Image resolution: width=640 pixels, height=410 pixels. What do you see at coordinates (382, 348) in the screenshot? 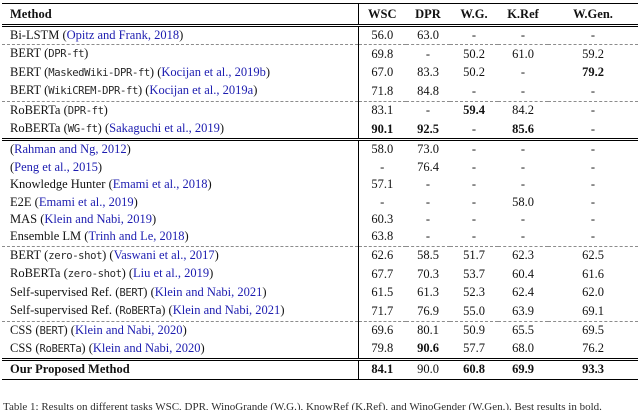
I see `value-cell: 79.8` at bounding box center [382, 348].